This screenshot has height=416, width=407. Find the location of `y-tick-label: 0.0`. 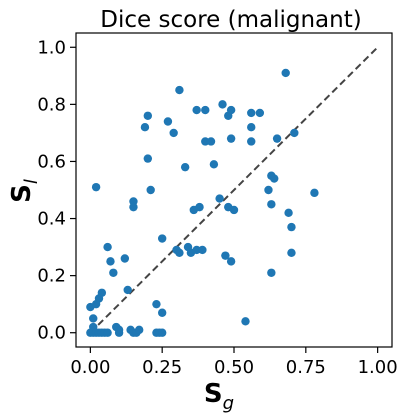

y-tick-label: 0.0 is located at coordinates (51, 333).